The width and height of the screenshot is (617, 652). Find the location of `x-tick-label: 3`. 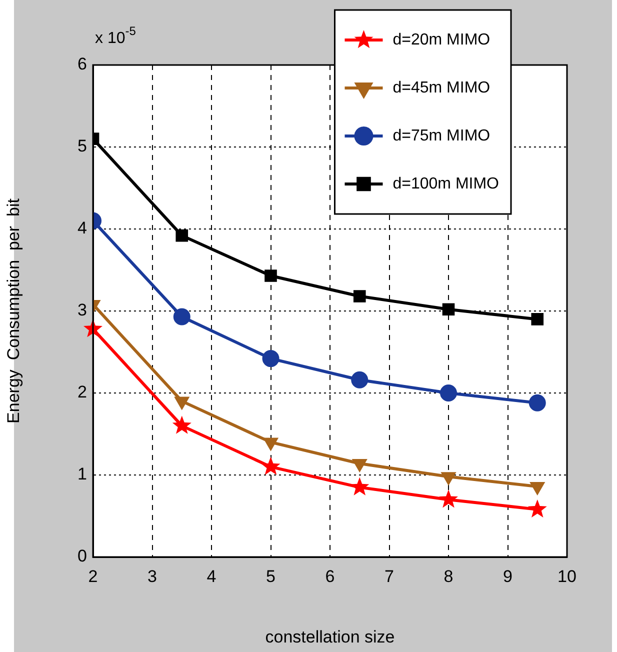

x-tick-label: 3 is located at coordinates (152, 576).